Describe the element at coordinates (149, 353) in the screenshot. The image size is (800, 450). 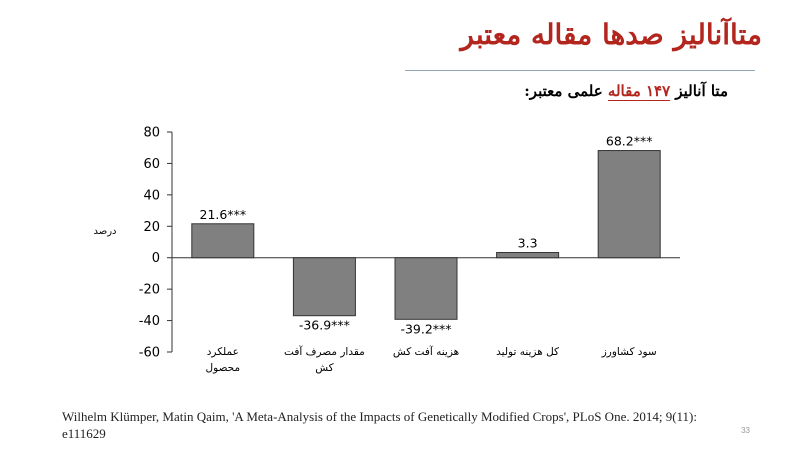
I see `y-tick-label: -60` at that location.